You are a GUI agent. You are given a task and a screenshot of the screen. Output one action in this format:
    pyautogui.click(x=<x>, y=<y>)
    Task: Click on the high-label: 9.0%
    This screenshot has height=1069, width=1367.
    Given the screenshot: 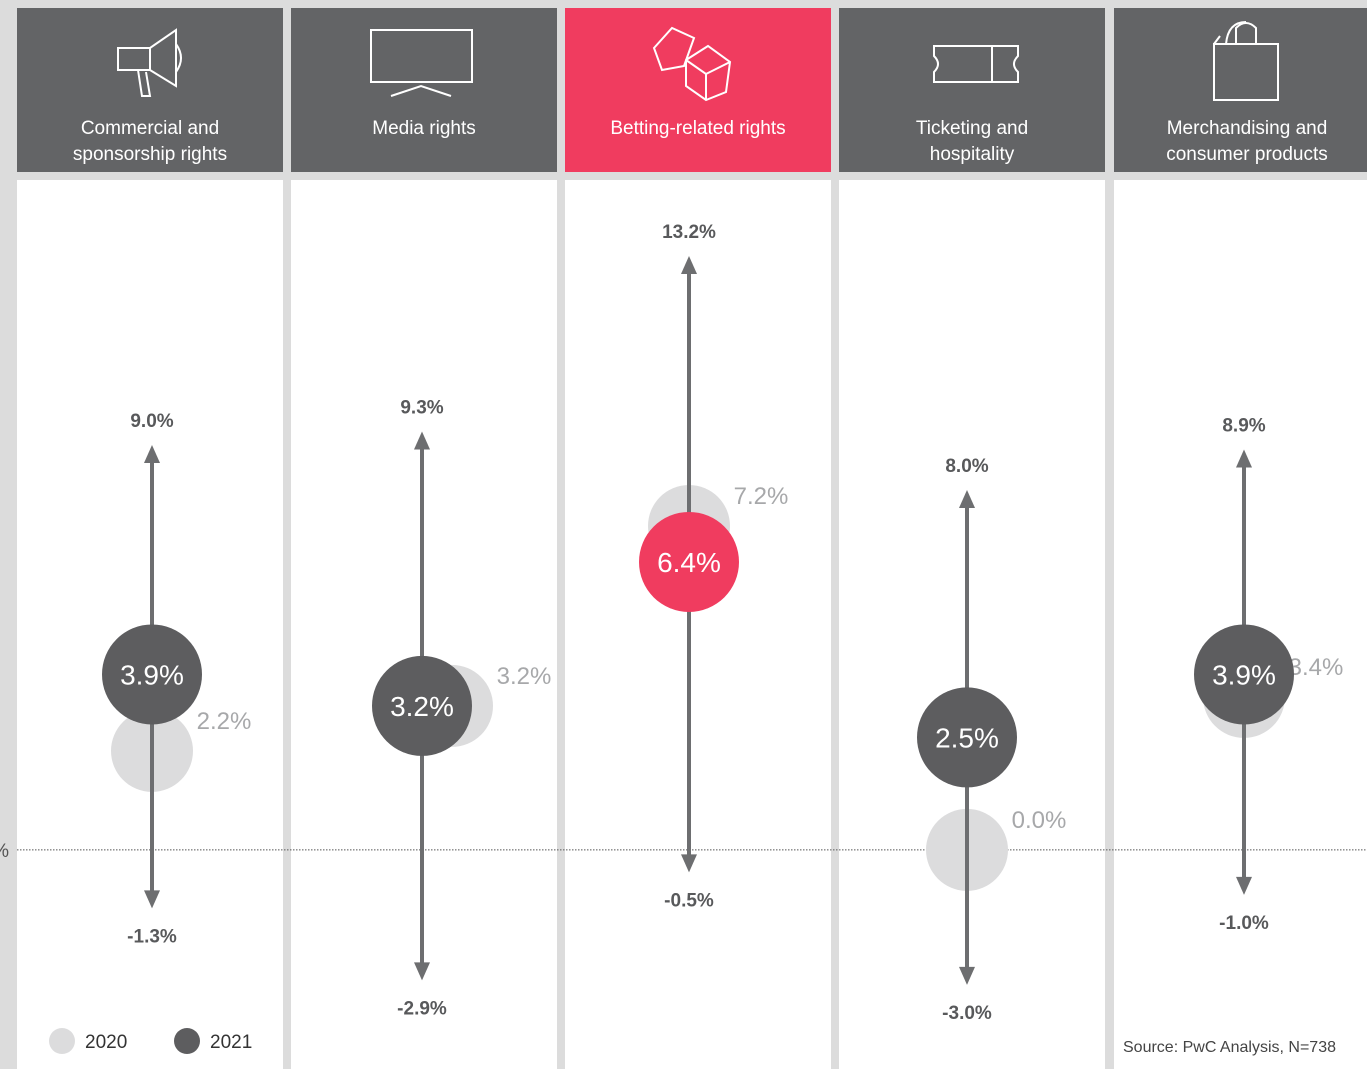 What is the action you would take?
    pyautogui.click(x=151, y=421)
    